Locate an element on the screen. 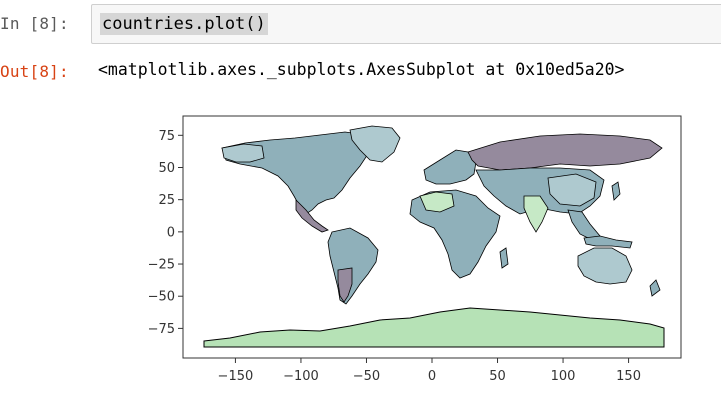 The height and width of the screenshot is (401, 721). x-tick-label: 50 is located at coordinates (497, 376).